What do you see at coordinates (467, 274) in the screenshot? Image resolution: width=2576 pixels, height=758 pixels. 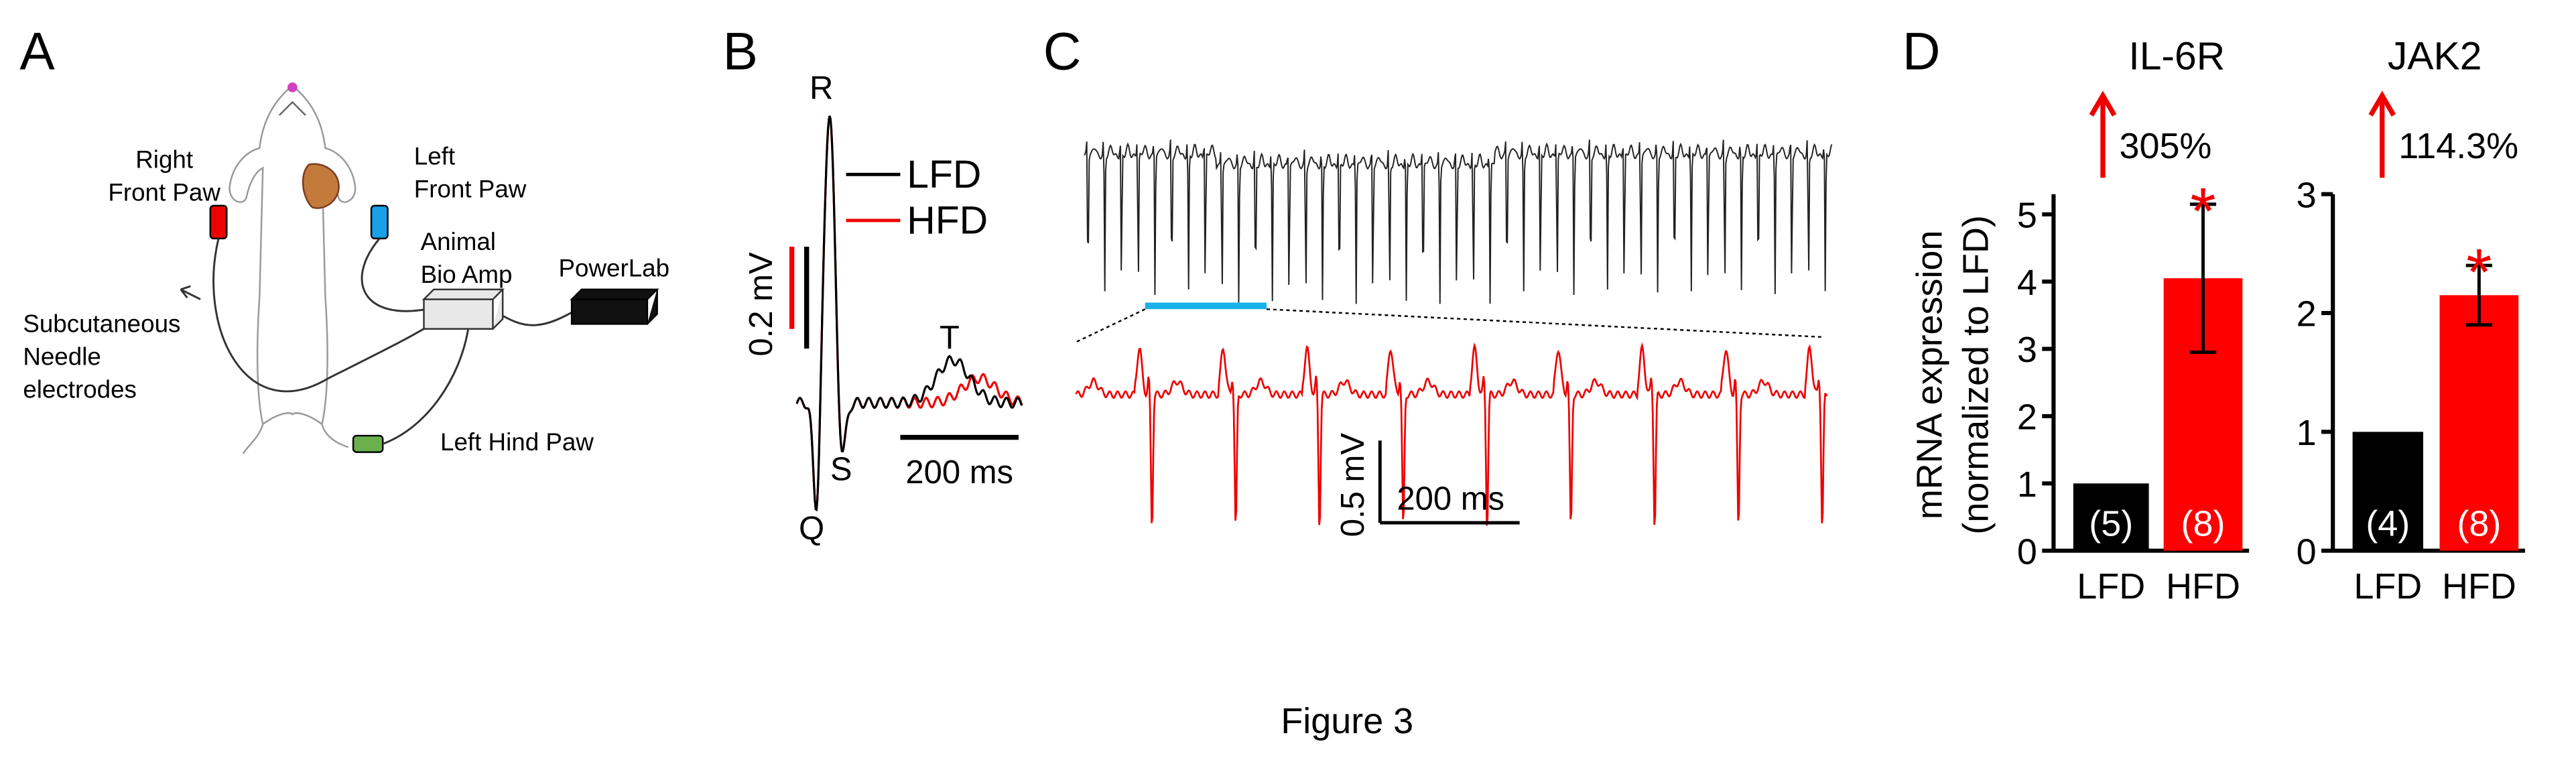 I see `label: Bio Amp` at bounding box center [467, 274].